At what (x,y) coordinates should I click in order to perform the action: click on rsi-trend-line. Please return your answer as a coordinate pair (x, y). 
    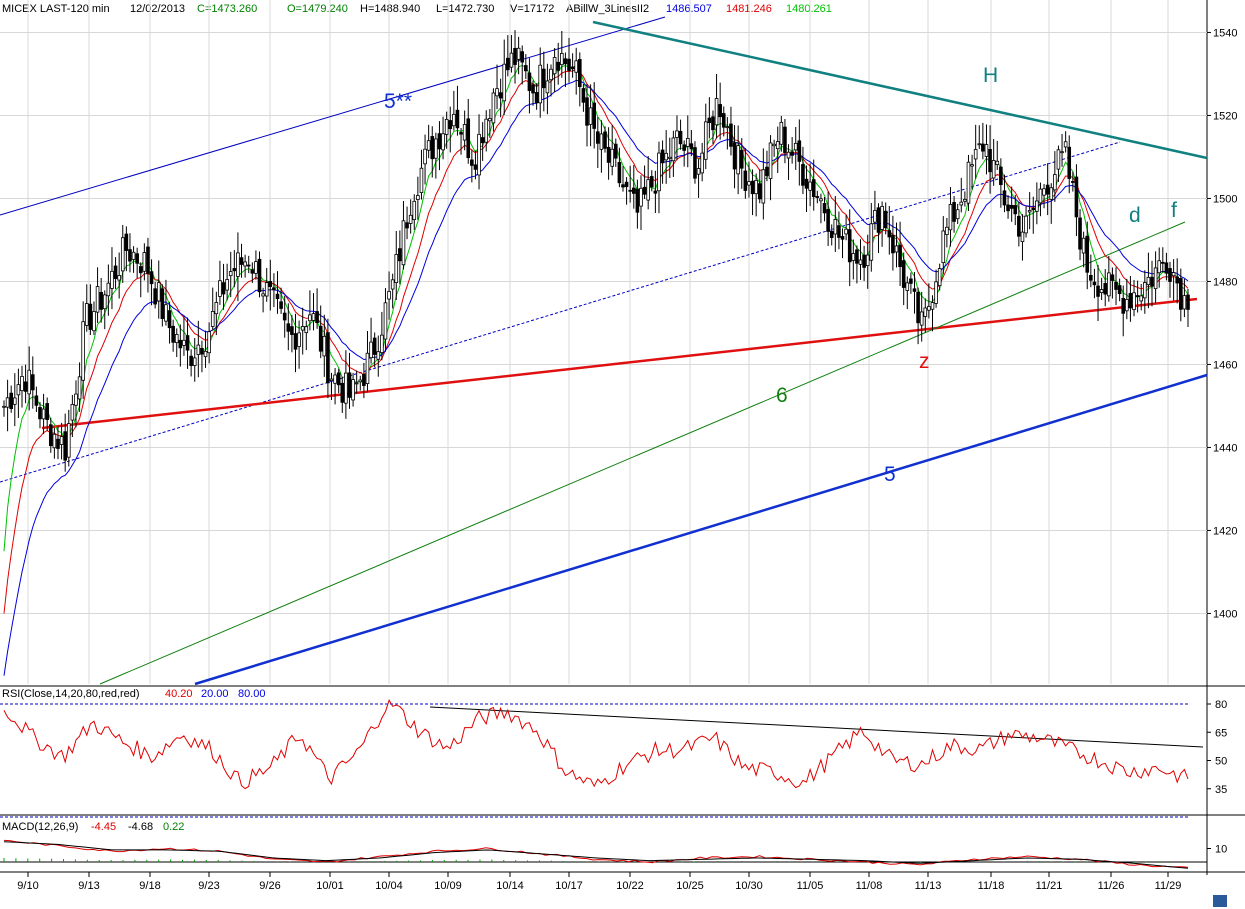
    Looking at the image, I should click on (816, 727).